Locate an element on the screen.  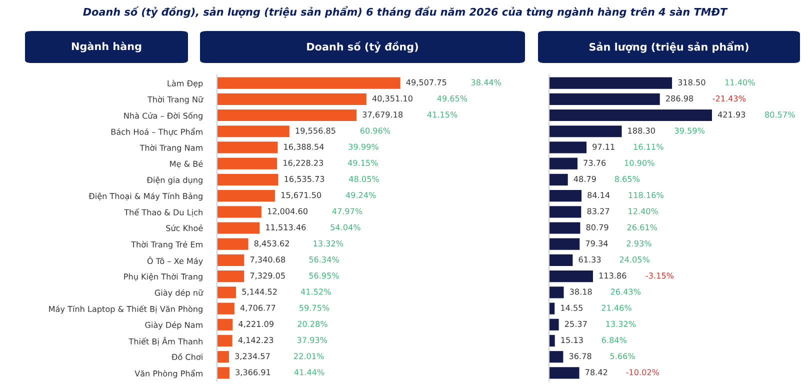
annotation: 41.44% is located at coordinates (309, 372).